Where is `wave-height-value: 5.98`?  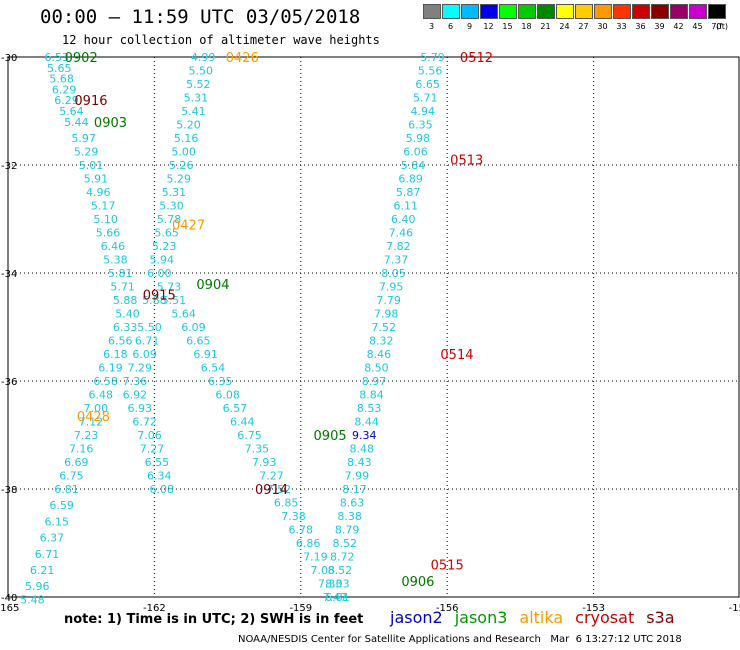
wave-height-value: 5.98 is located at coordinates (418, 138).